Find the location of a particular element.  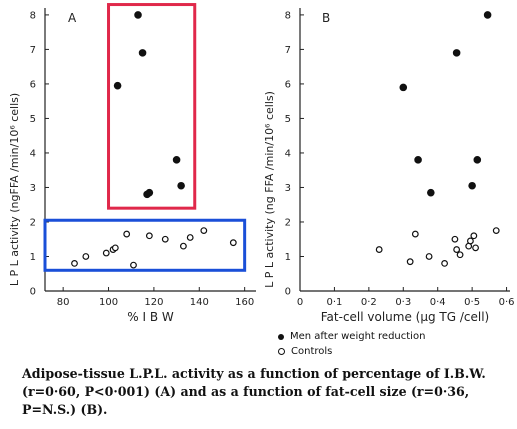

highlight-box-red is located at coordinates (152, 106).